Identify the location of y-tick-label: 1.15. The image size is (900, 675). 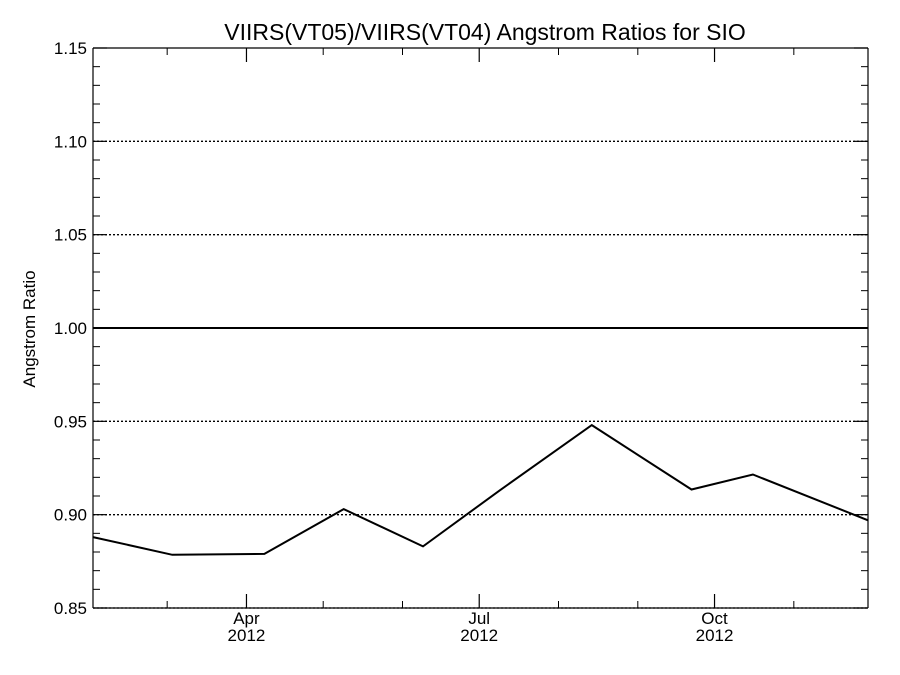
(70, 48).